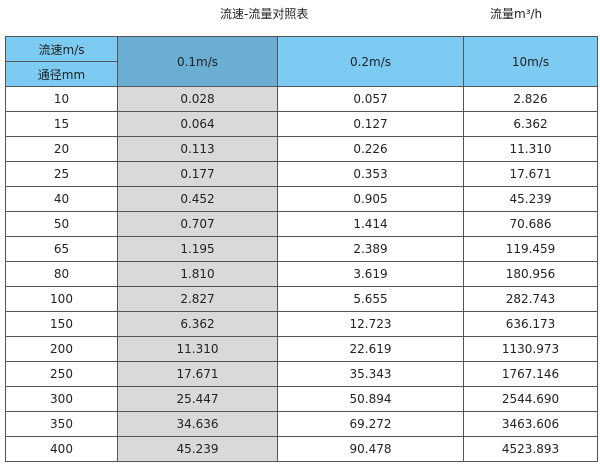 The height and width of the screenshot is (466, 600). What do you see at coordinates (197, 424) in the screenshot?
I see `flow-cell: 34.636` at bounding box center [197, 424].